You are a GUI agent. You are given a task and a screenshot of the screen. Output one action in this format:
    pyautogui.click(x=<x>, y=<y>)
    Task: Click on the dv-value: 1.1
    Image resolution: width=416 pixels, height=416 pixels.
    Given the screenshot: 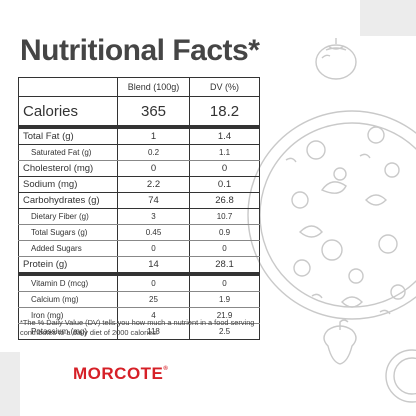 What is the action you would take?
    pyautogui.click(x=224, y=152)
    